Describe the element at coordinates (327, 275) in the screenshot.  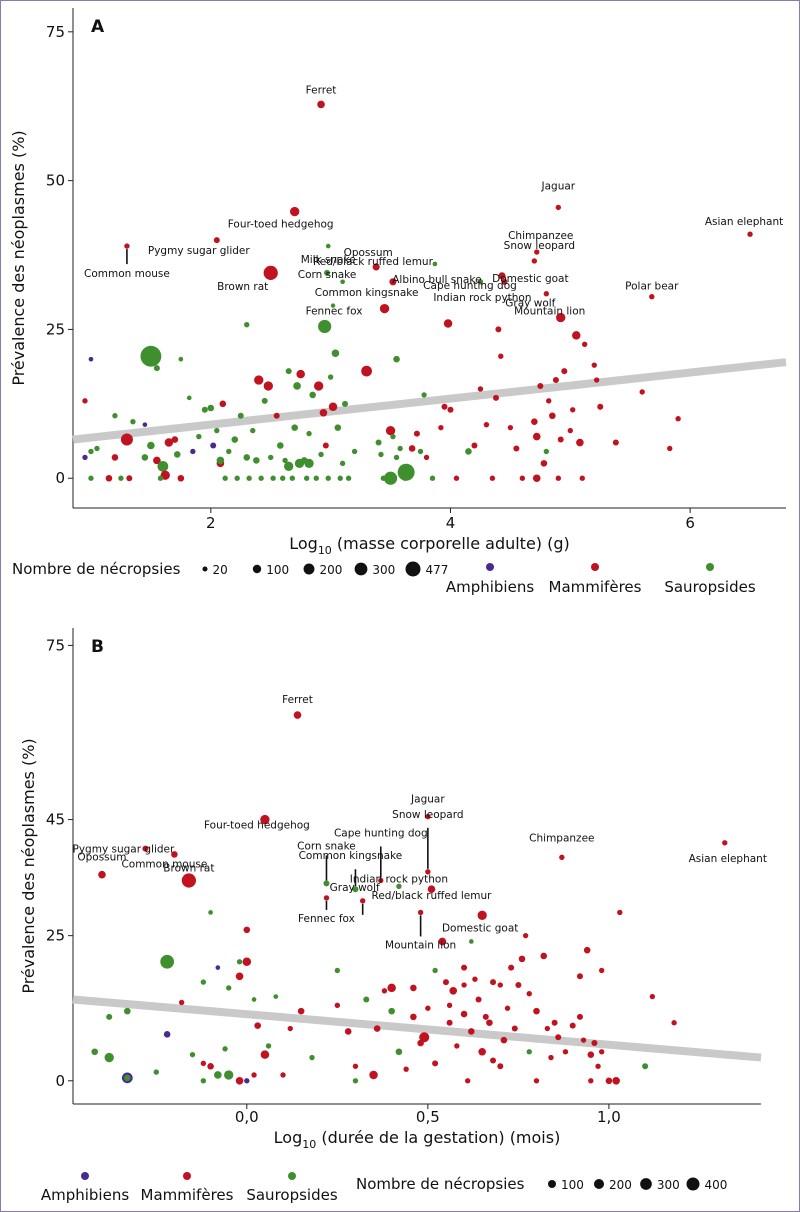
I see `panel-a-point-label: Corn snake` at that location.